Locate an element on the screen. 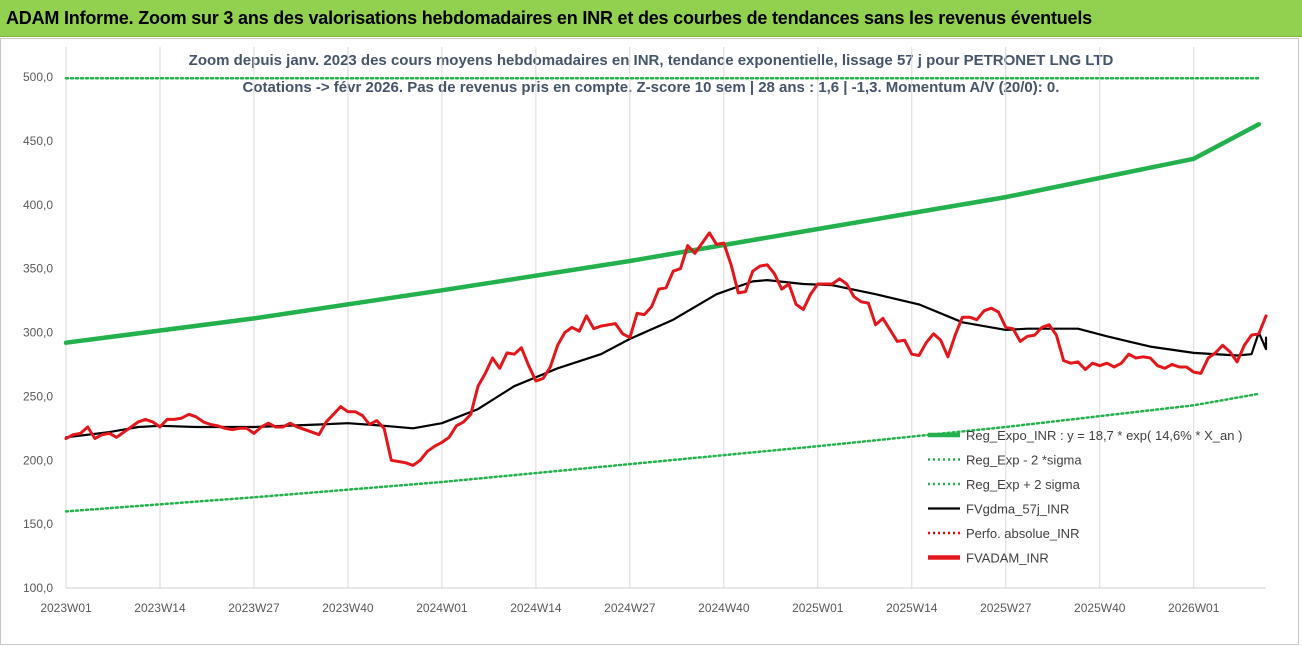 This screenshot has width=1302, height=647. x-tick-label: 2023W40 is located at coordinates (348, 608).